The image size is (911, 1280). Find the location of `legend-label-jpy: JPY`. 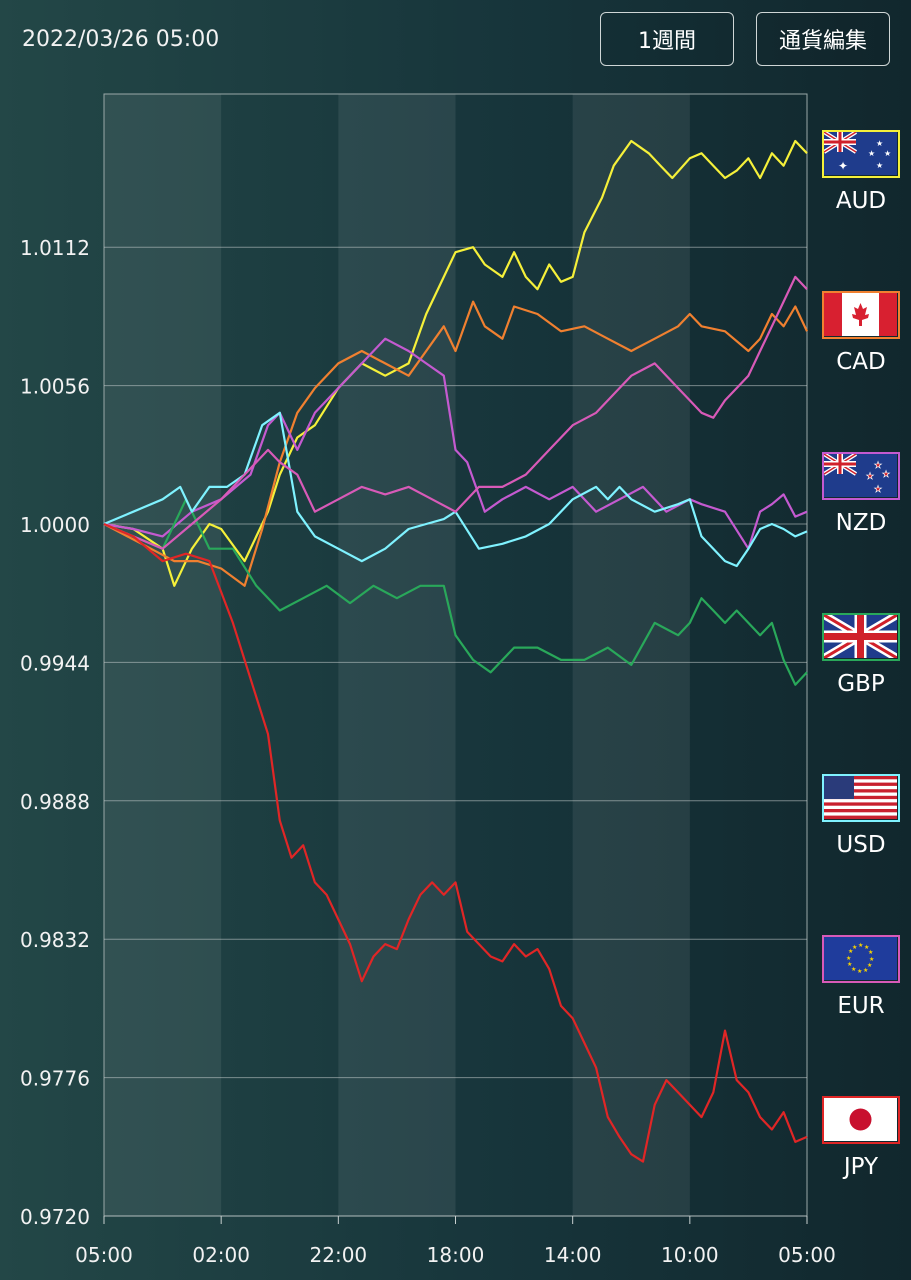

legend-label-jpy: JPY is located at coordinates (861, 1167).